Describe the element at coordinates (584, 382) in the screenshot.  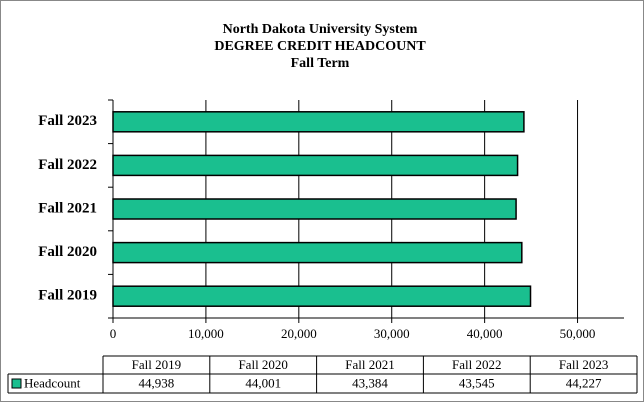
I see `table-value: 44,227` at that location.